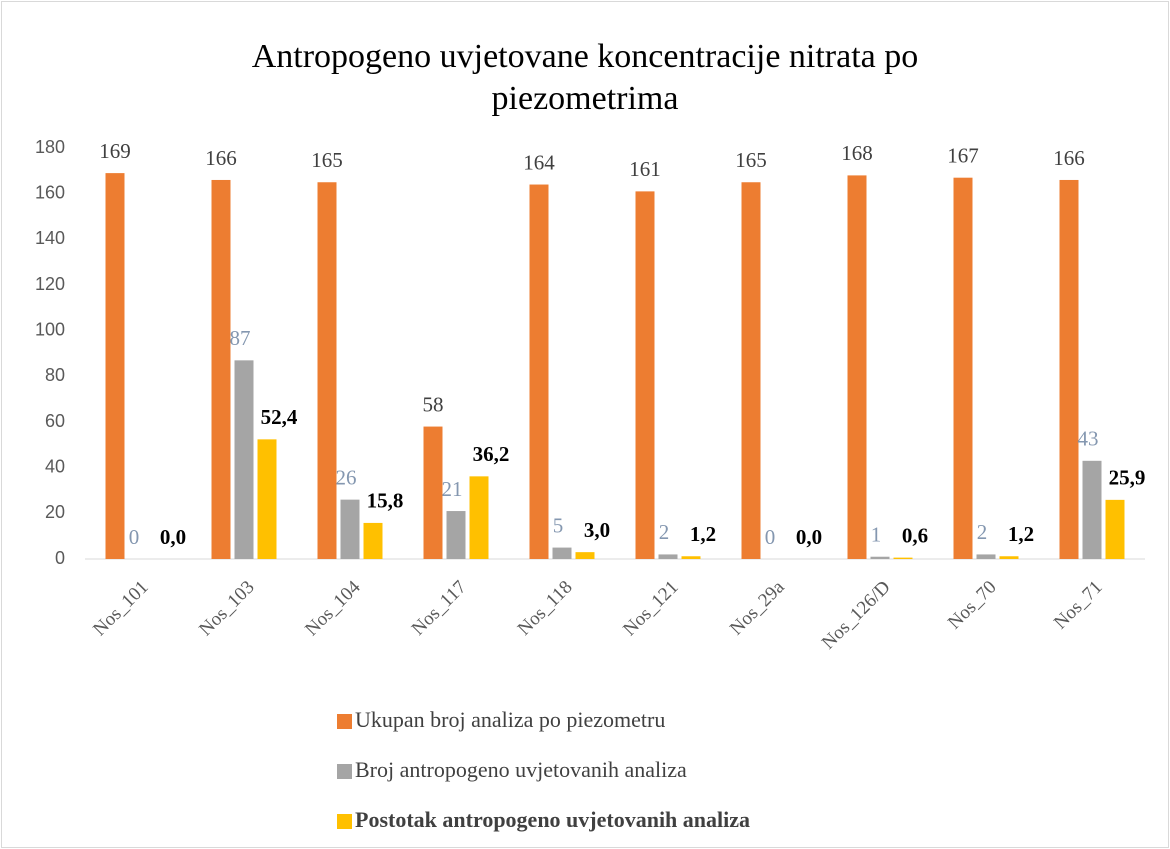 The image size is (1170, 849). Describe the element at coordinates (539, 162) in the screenshot. I see `data-label: 164` at that location.